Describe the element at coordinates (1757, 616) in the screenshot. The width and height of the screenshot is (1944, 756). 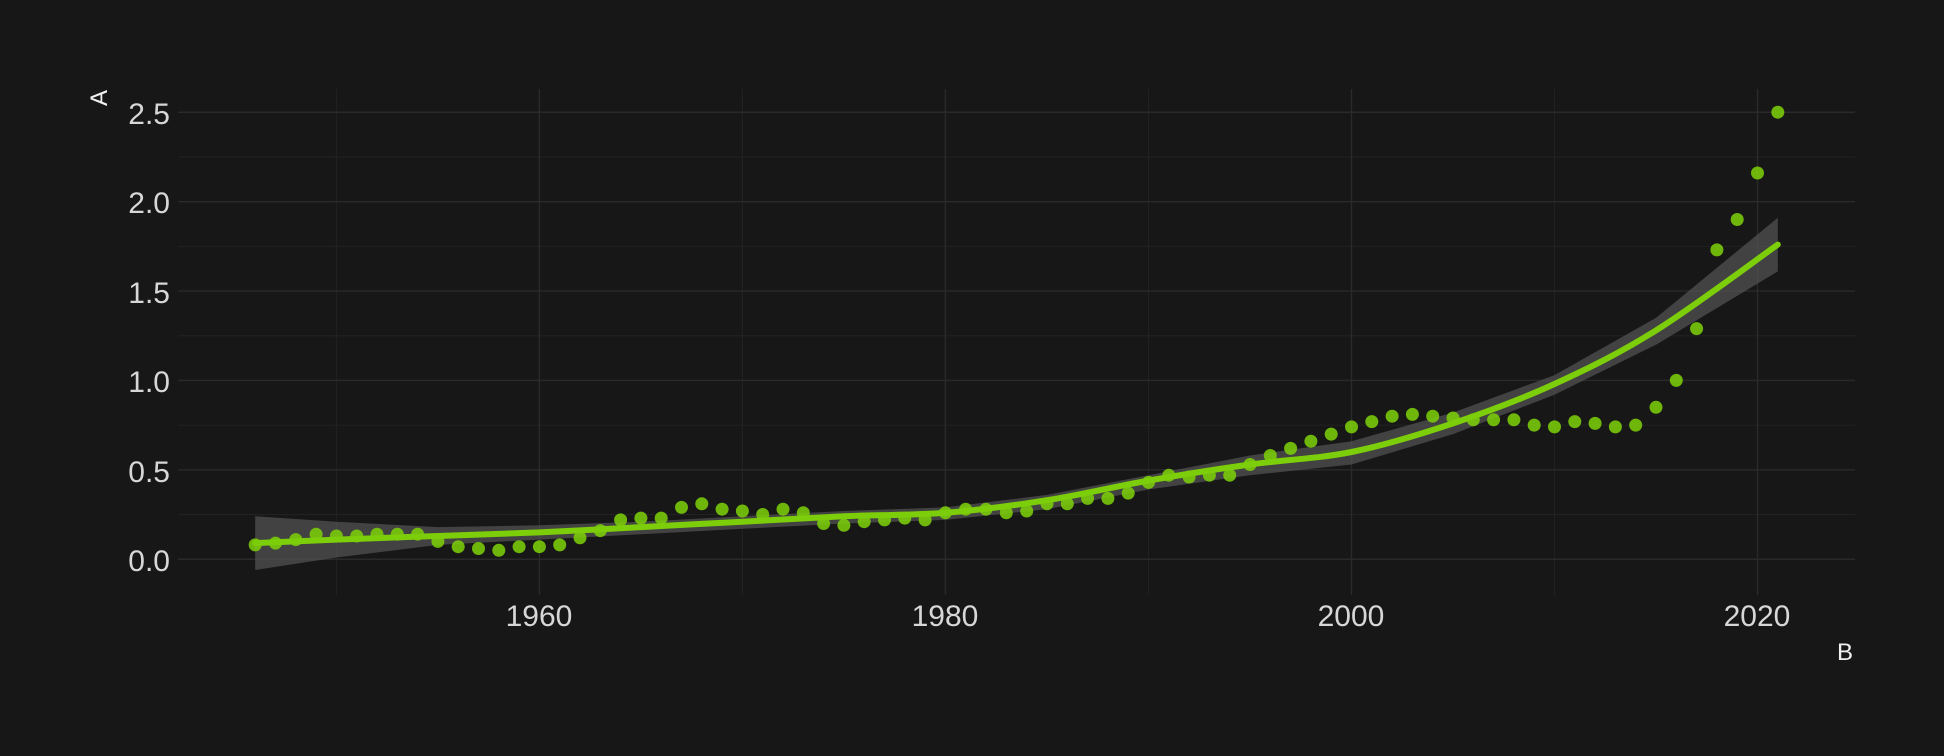
I see `x-tick-label-2020: 2020` at that location.